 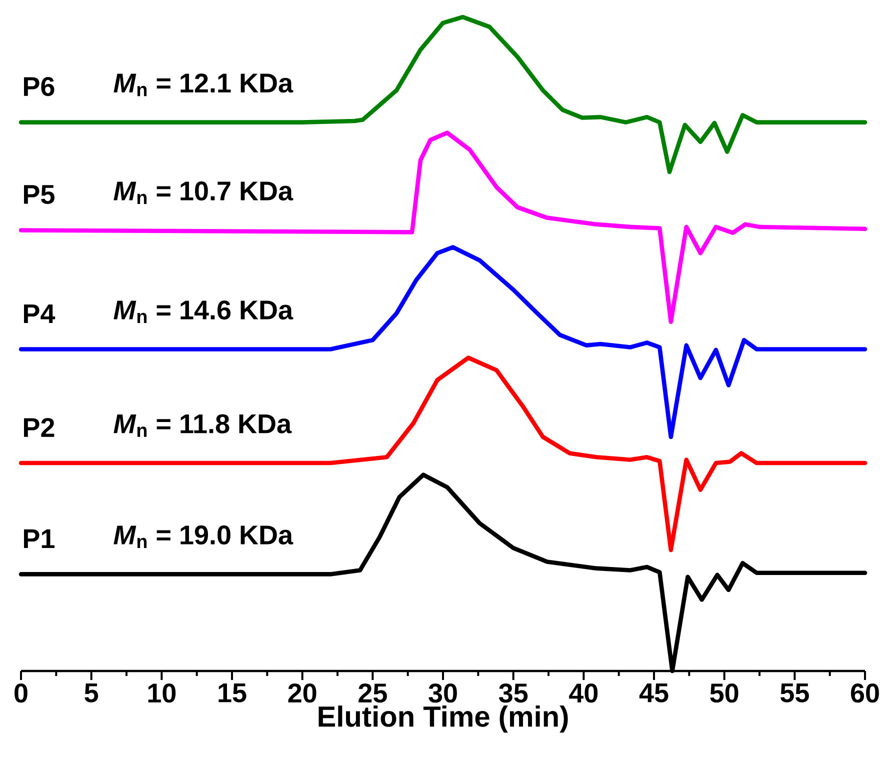 I want to click on x-tick-label: 20, so click(x=302, y=693).